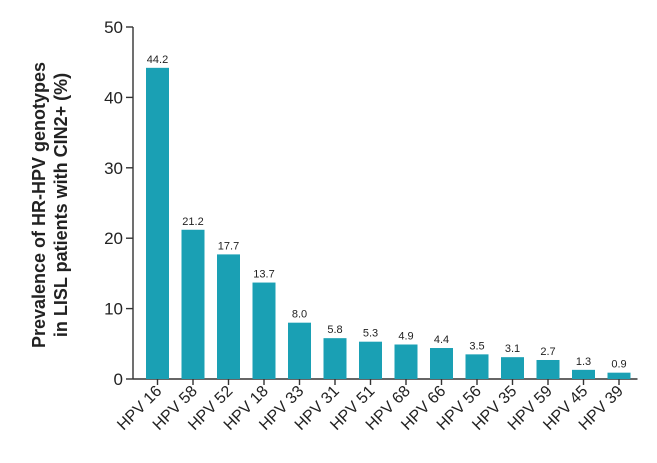  What do you see at coordinates (39, 205) in the screenshot?
I see `y-axis-title-line-1: Prevalence of HR-HPV genotypes` at bounding box center [39, 205].